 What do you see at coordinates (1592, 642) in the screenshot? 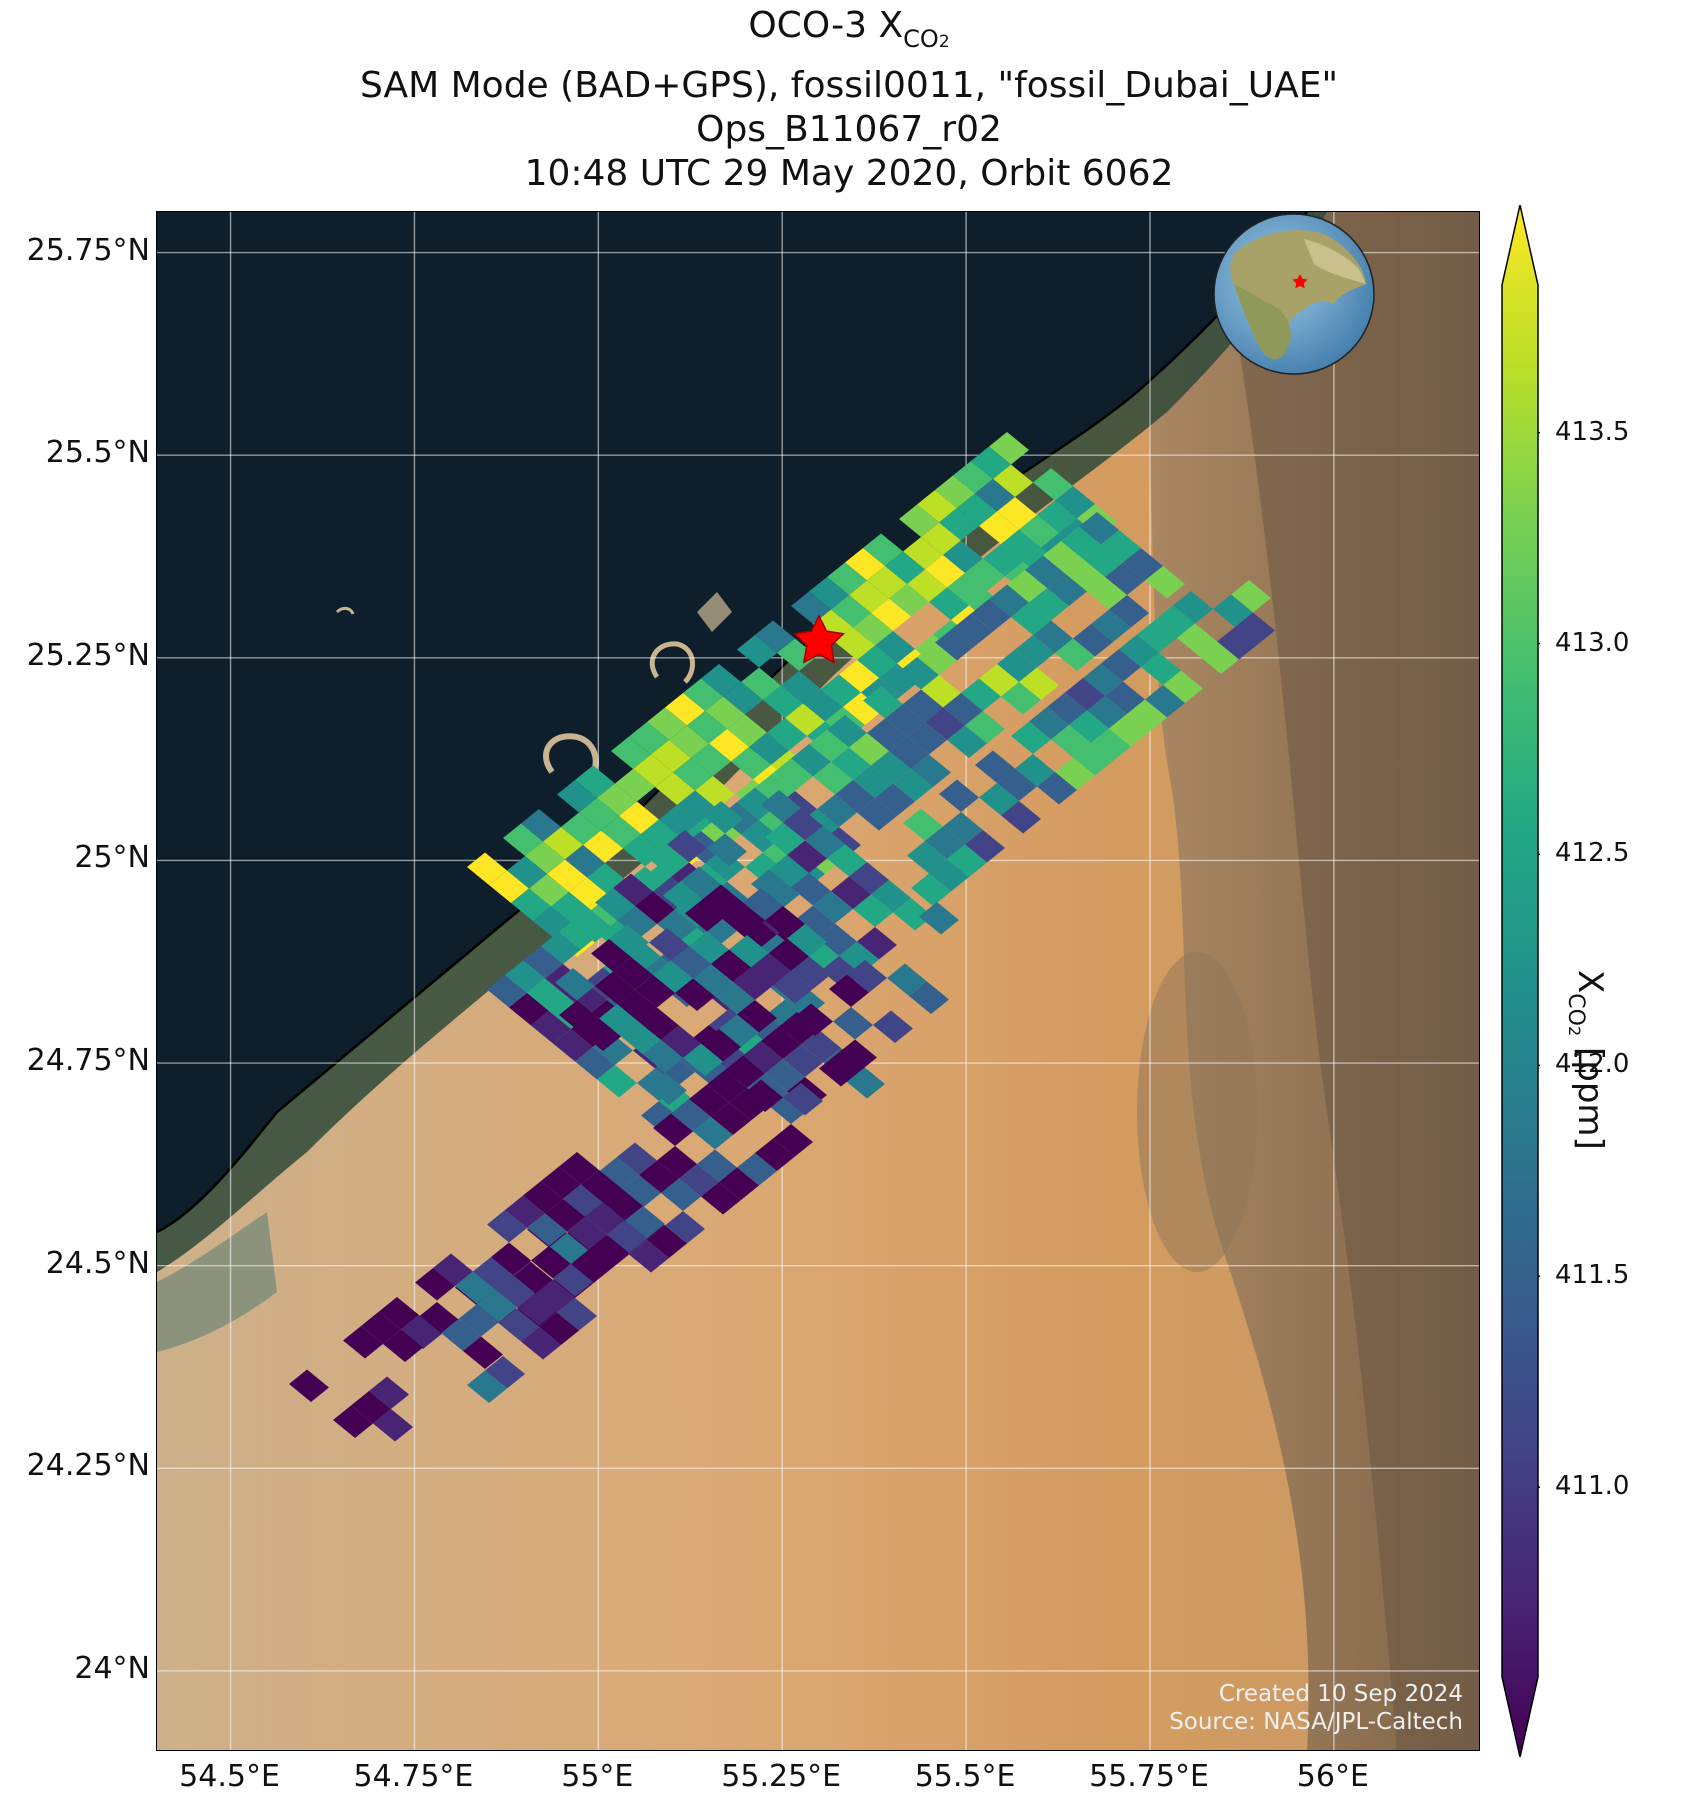
I see `colorbar-tick-label: 413.0` at bounding box center [1592, 642].